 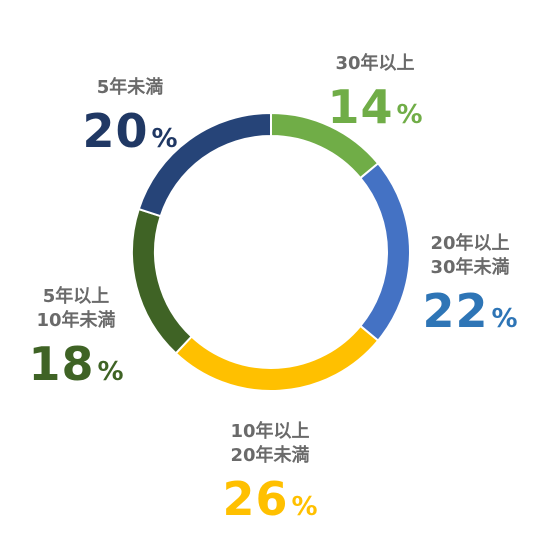 I want to click on category-label-10to20: 10年以上 20年未満, so click(x=270, y=443).